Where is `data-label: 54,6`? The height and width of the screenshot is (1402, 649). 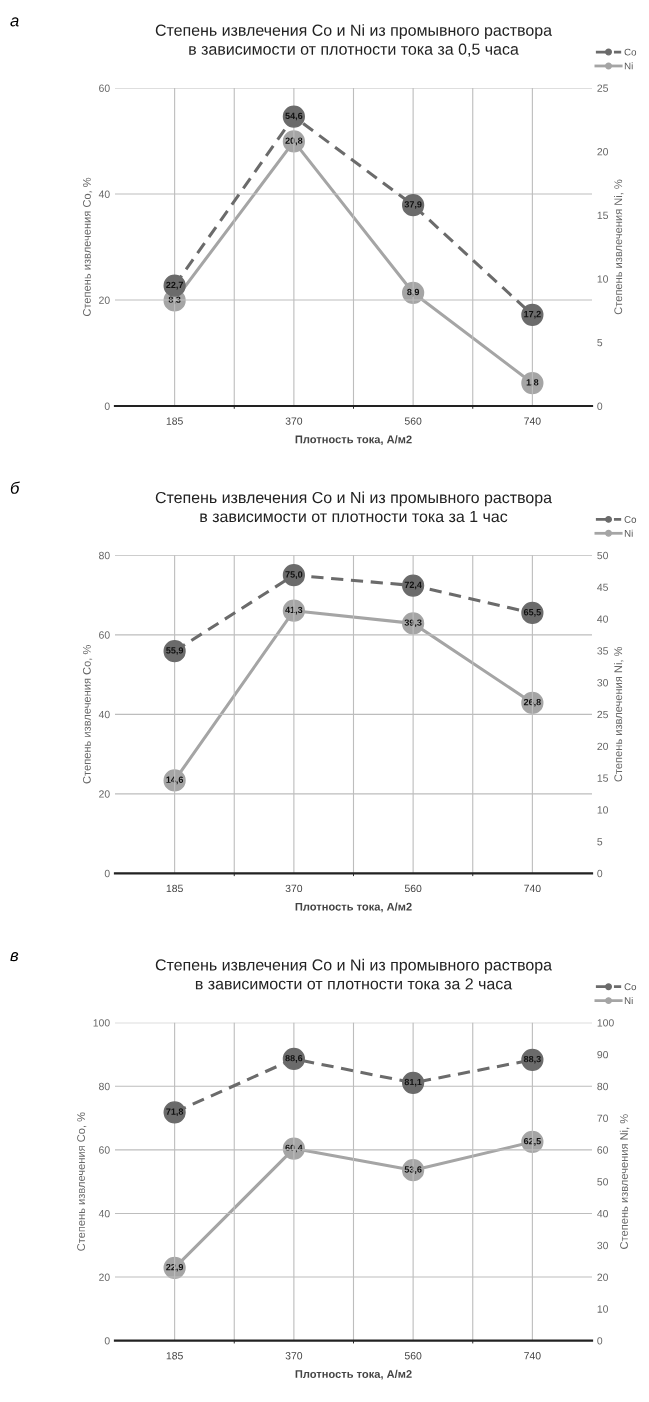
data-label: 54,6 is located at coordinates (294, 116).